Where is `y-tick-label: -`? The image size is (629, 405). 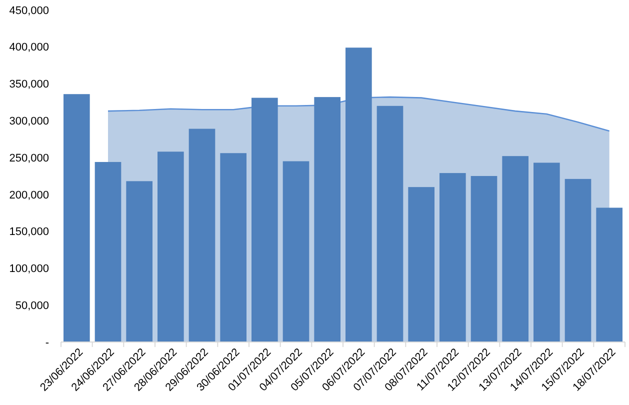
y-tick-label: - is located at coordinates (47, 342).